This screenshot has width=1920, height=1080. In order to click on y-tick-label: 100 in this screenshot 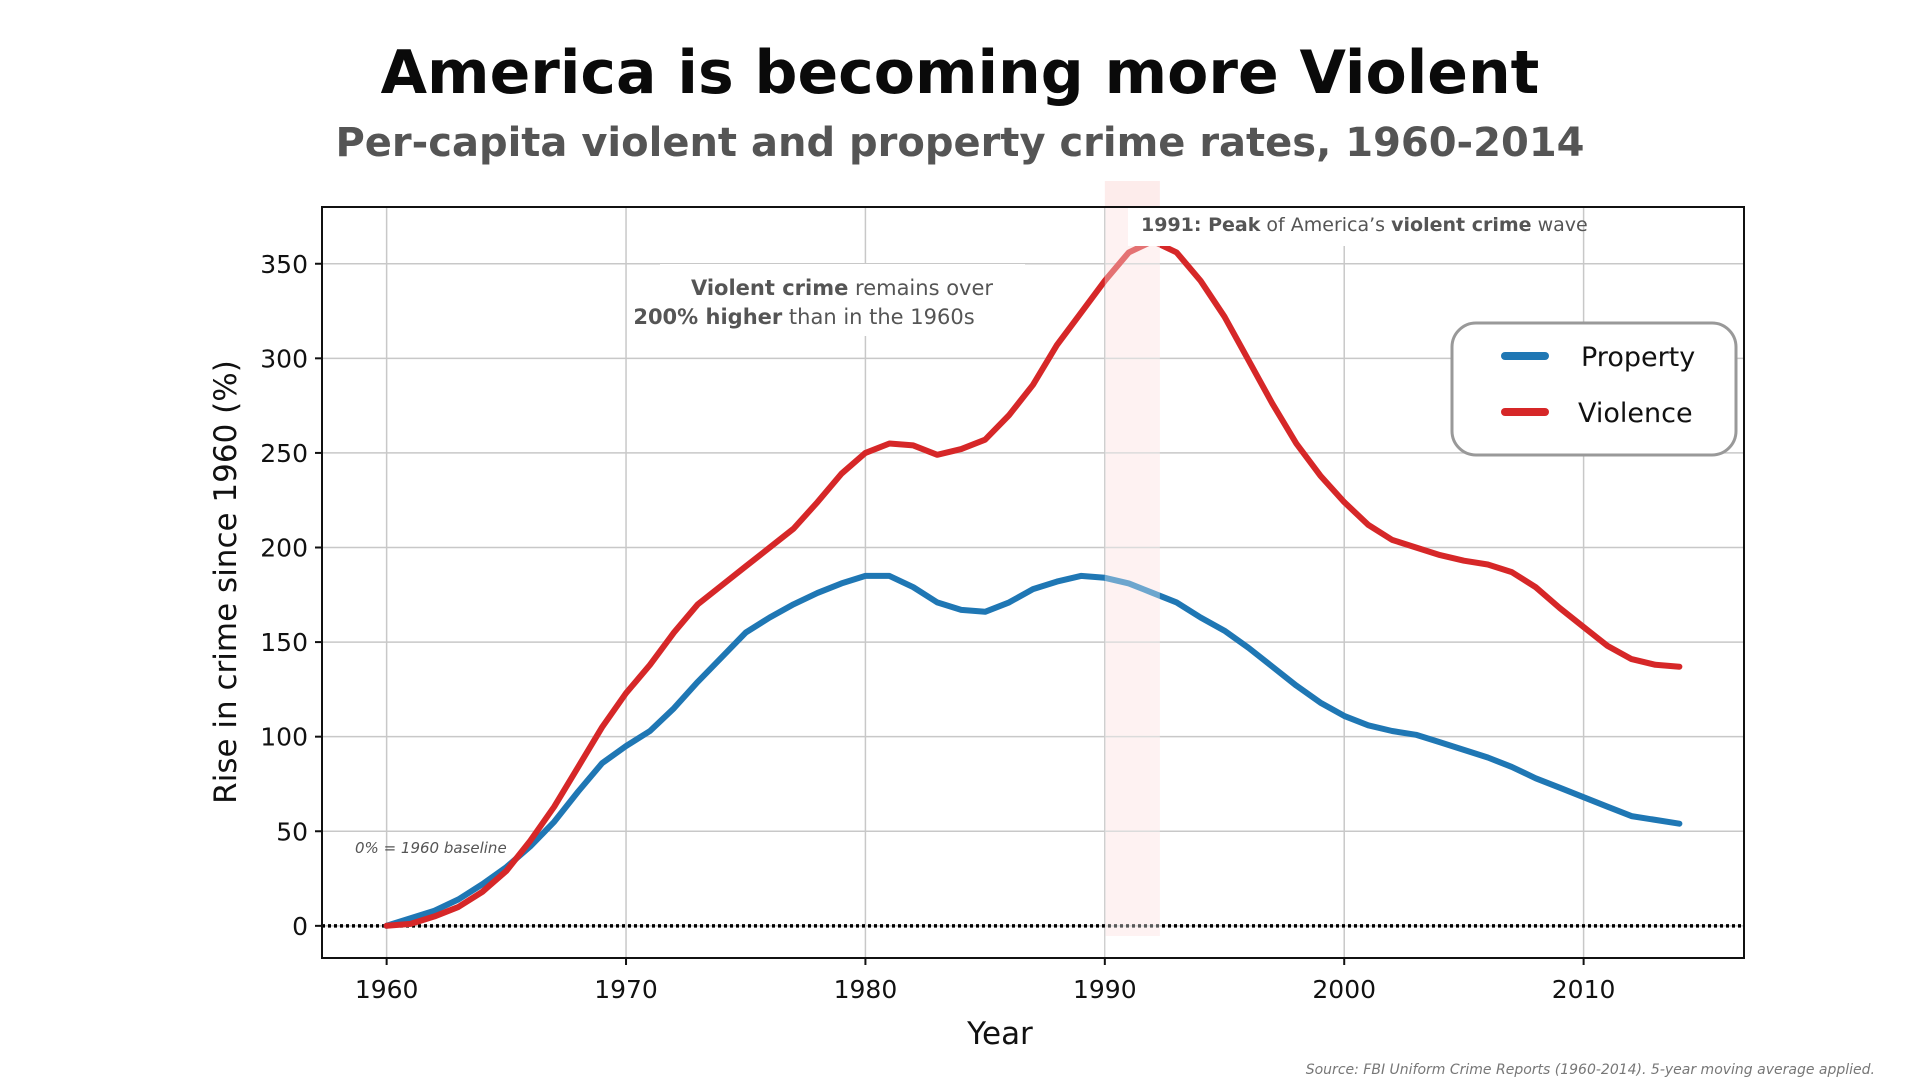, I will do `click(284, 737)`.